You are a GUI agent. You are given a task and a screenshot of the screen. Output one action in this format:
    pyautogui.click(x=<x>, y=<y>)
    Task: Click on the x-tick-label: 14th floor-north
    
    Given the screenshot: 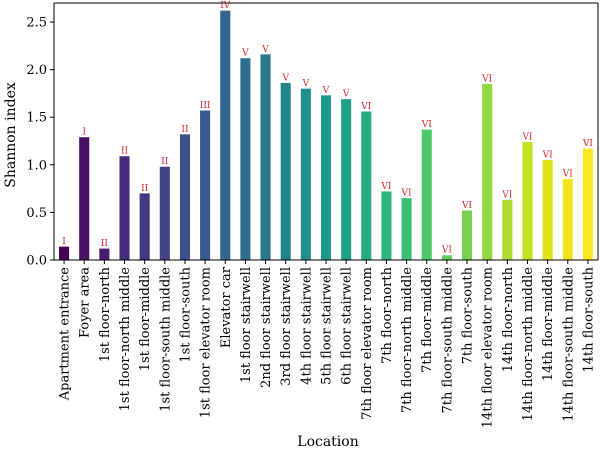 What is the action you would take?
    pyautogui.click(x=508, y=319)
    